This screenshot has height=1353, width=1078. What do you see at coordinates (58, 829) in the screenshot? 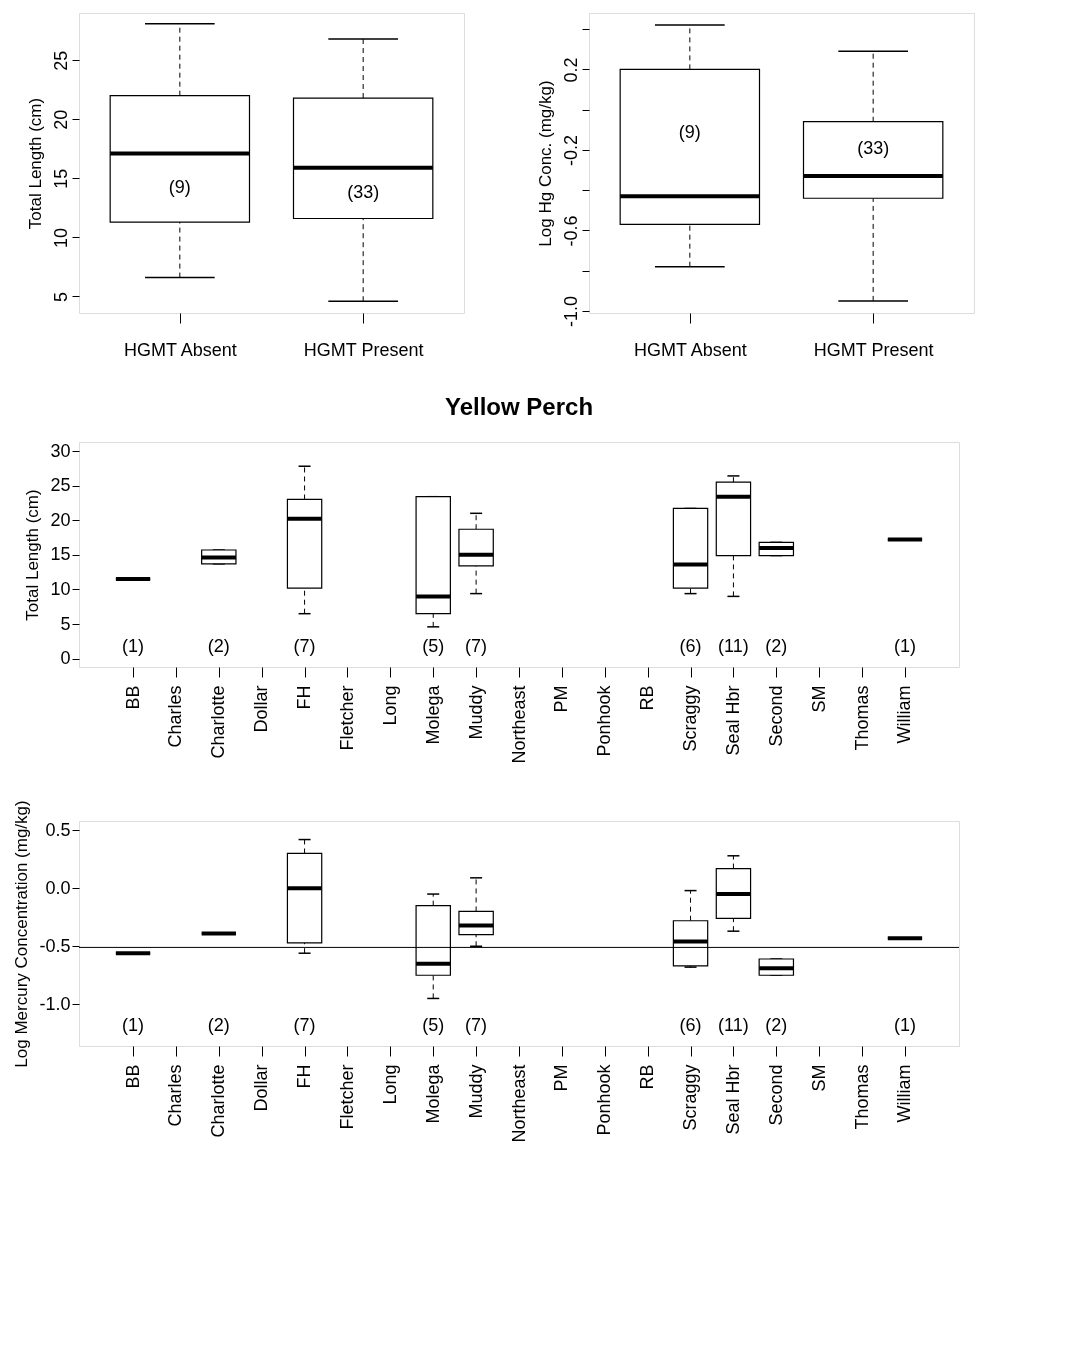
I see `y-tick-label: 0.5` at bounding box center [58, 829].